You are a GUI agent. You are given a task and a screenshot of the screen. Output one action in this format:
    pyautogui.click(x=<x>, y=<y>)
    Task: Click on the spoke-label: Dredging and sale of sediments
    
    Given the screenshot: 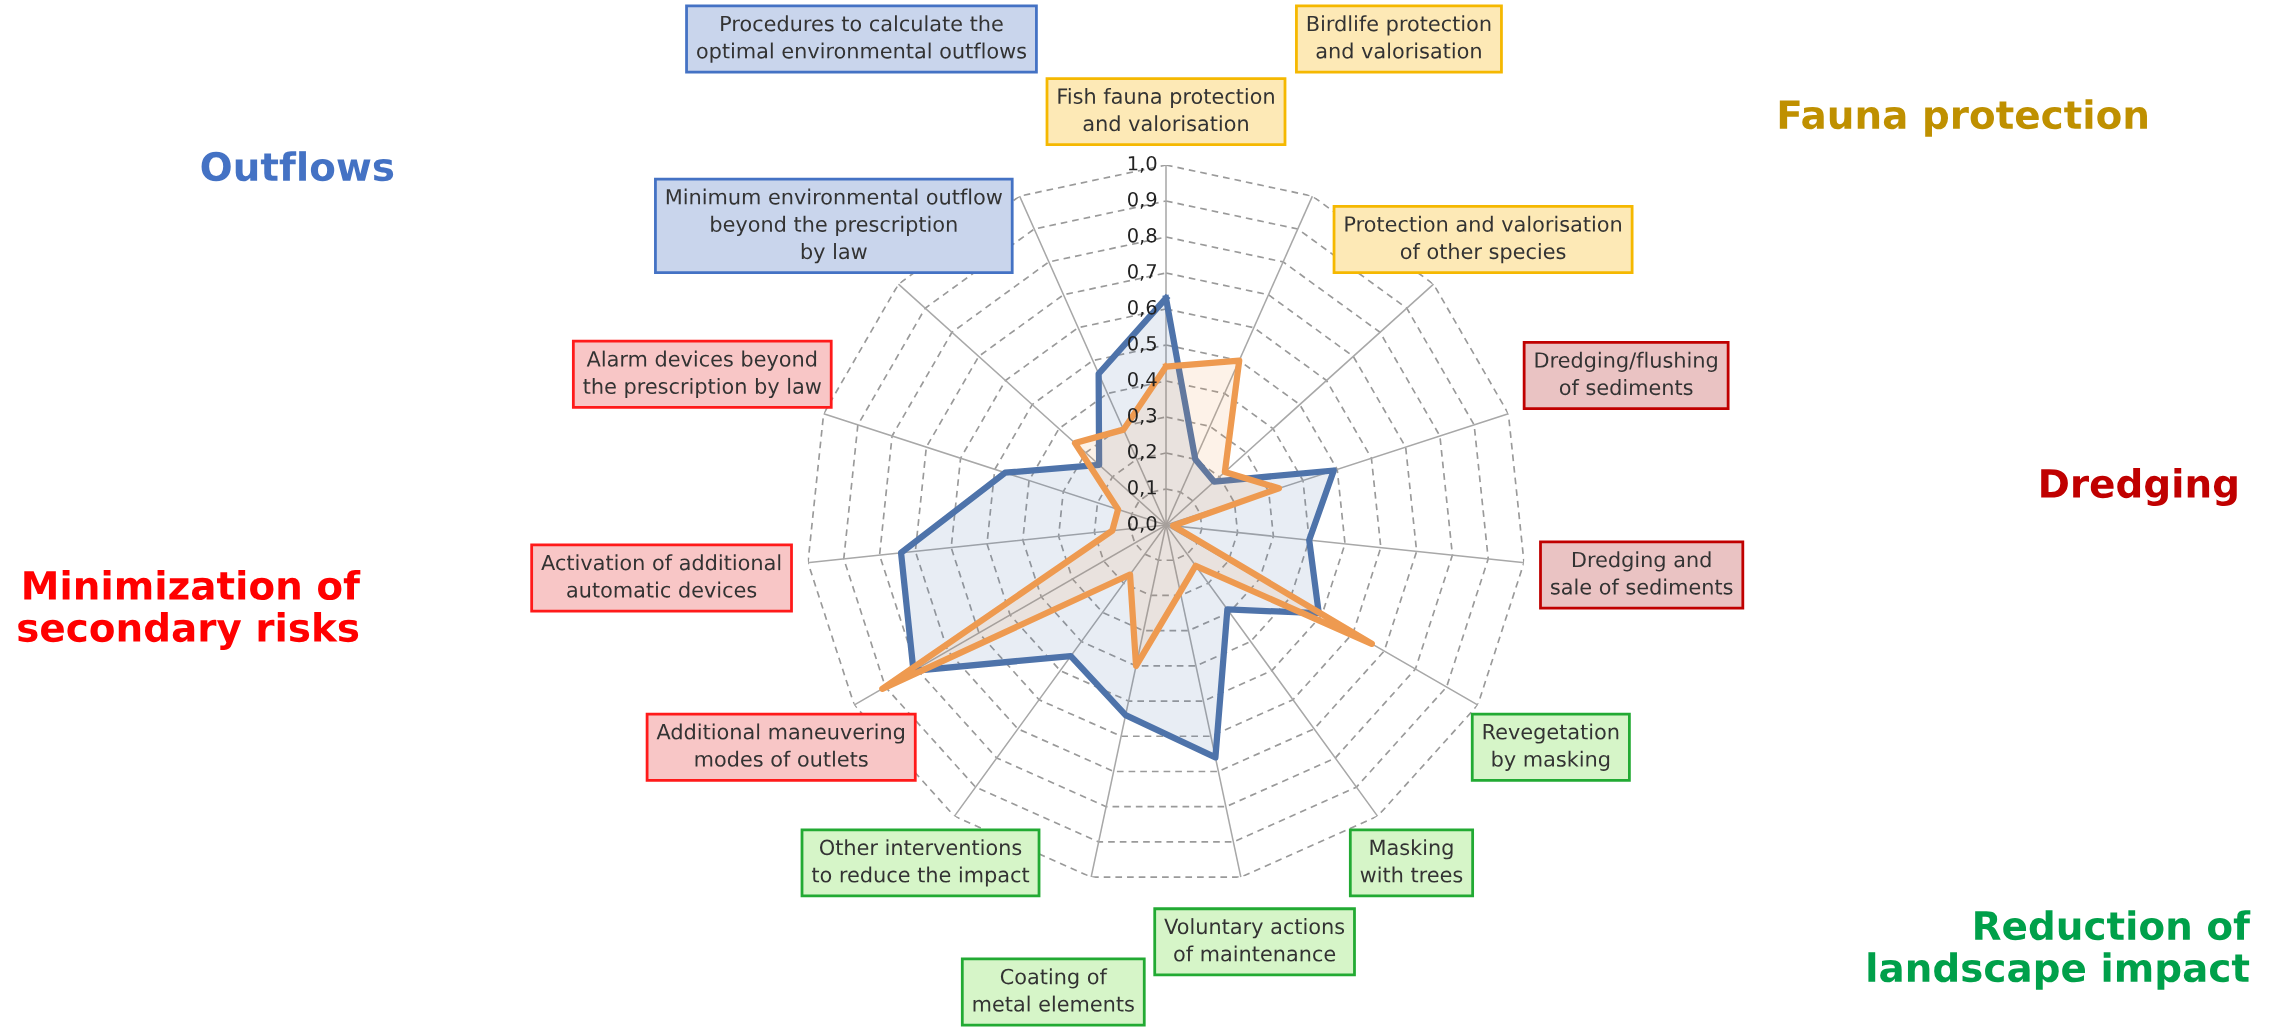 What is the action you would take?
    pyautogui.click(x=1642, y=573)
    